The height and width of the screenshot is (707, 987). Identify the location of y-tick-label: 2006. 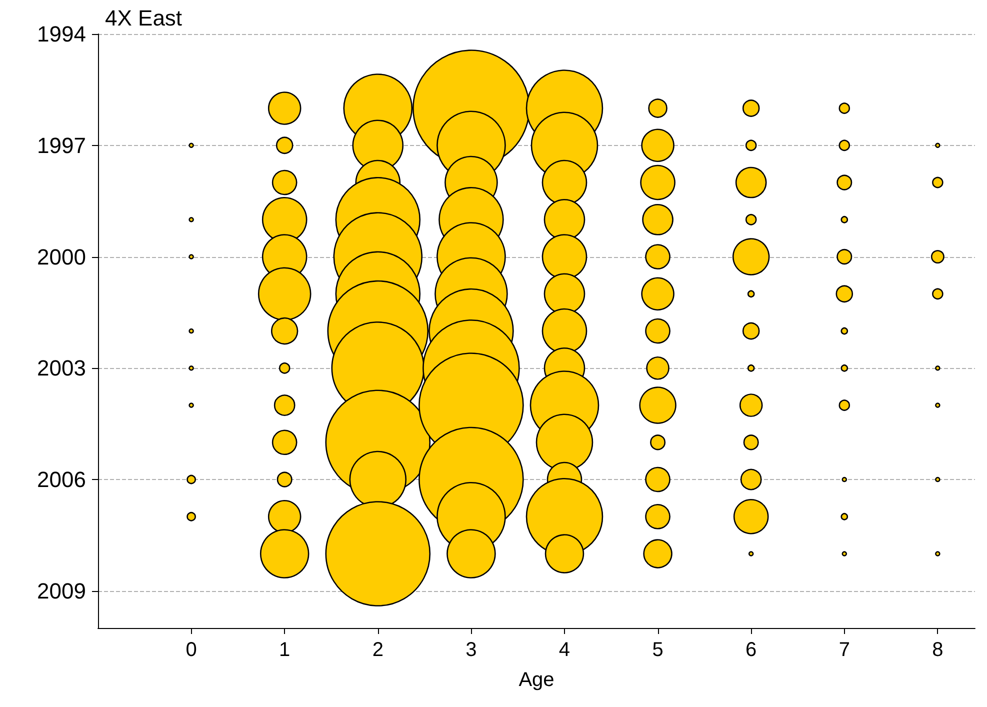
(61, 479).